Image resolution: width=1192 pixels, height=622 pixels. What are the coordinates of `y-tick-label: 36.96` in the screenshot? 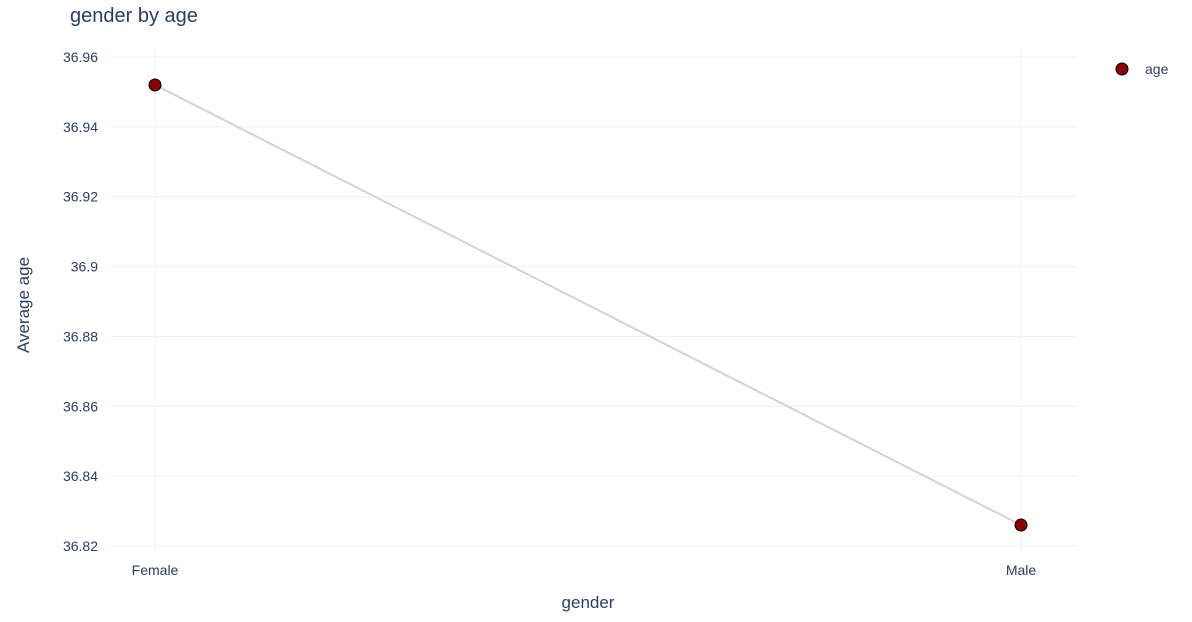 It's located at (80, 57).